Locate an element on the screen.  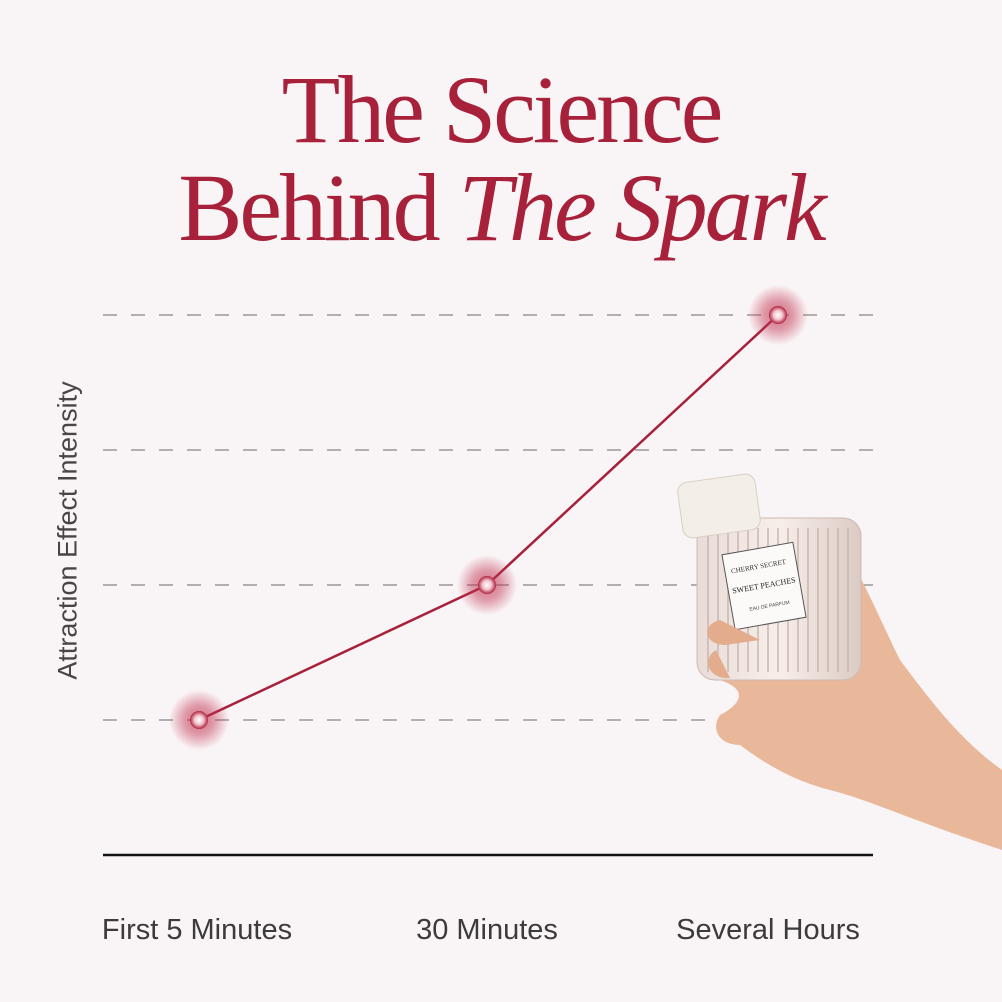
title-plain: Behind is located at coordinates (318, 207).